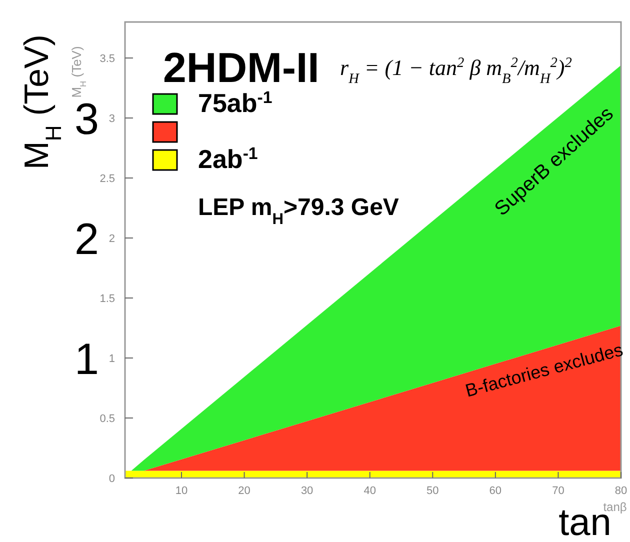 The height and width of the screenshot is (542, 630). Describe the element at coordinates (111, 479) in the screenshot. I see `y2-tick-label: 0` at that location.